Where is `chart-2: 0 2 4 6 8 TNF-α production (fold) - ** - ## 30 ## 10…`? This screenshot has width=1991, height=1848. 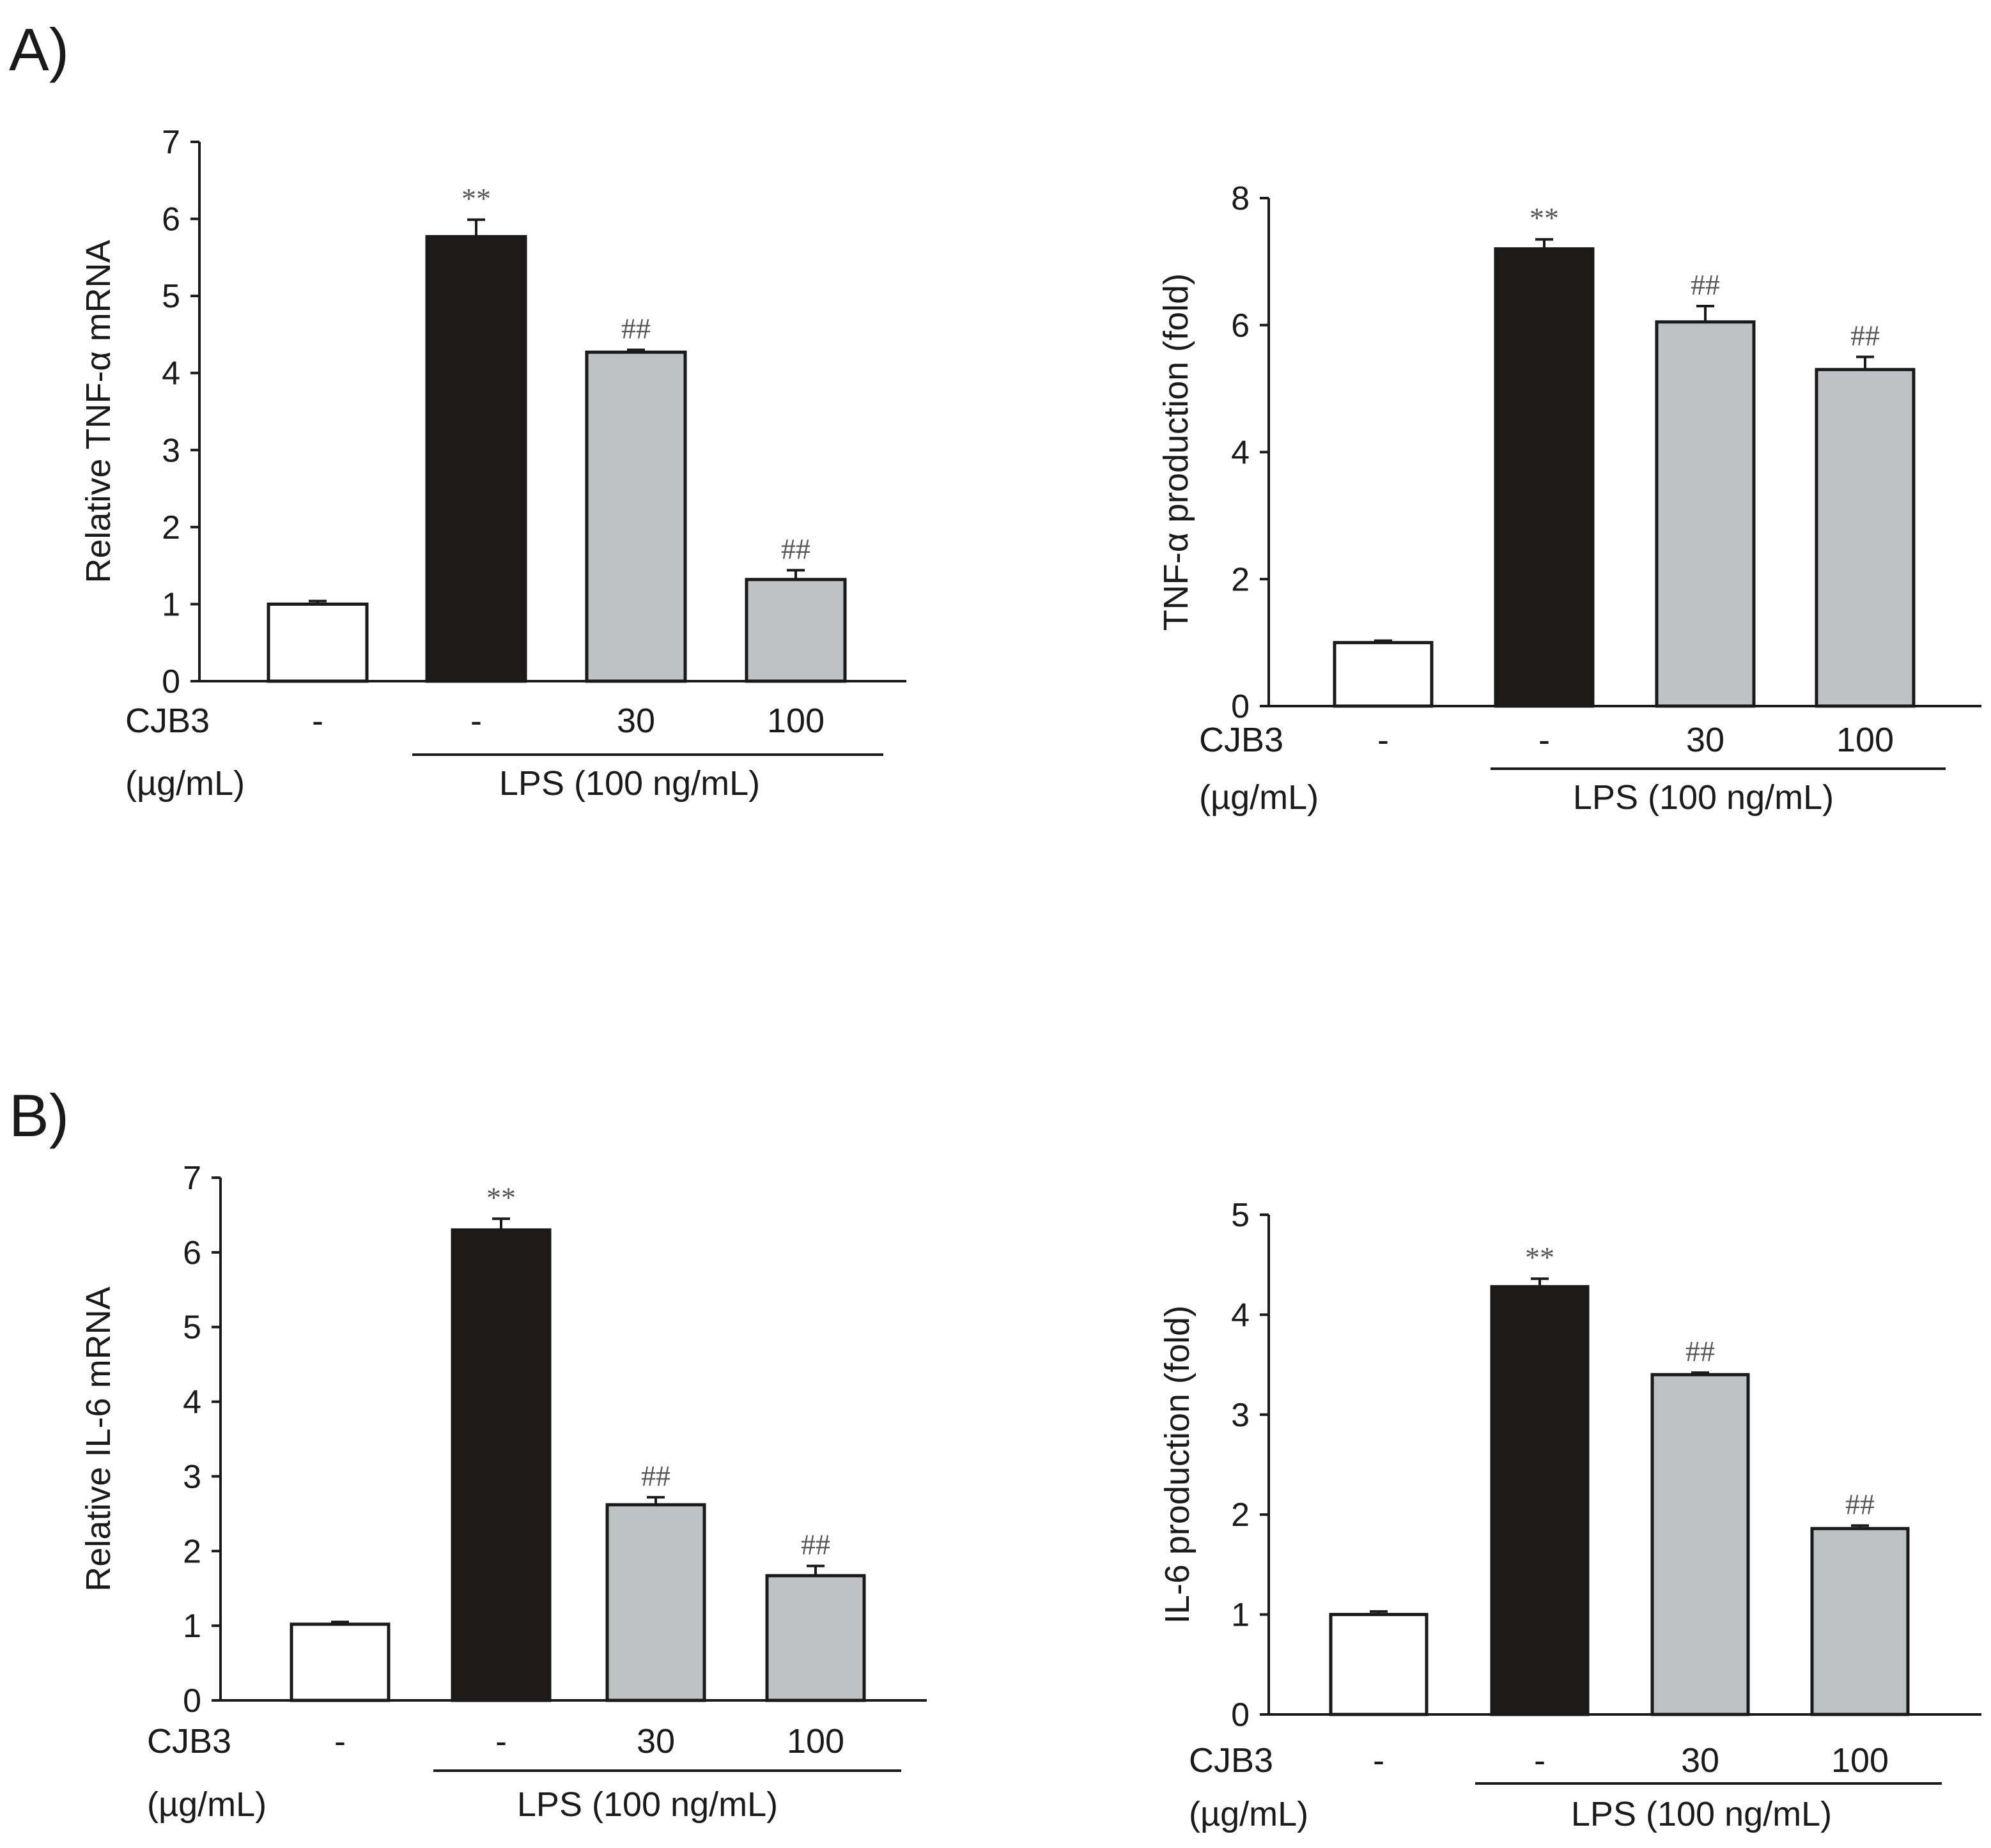
chart-2: 0 2 4 6 8 TNF-α production (fold) - ** - ## 30 ## 10… is located at coordinates (1569, 498).